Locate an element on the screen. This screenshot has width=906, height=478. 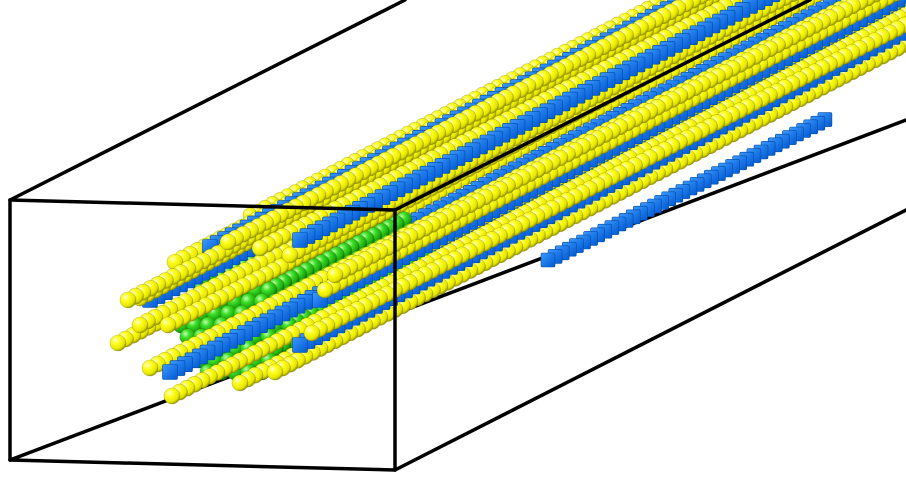
detached-blue-cube-chain is located at coordinates (686, 190).